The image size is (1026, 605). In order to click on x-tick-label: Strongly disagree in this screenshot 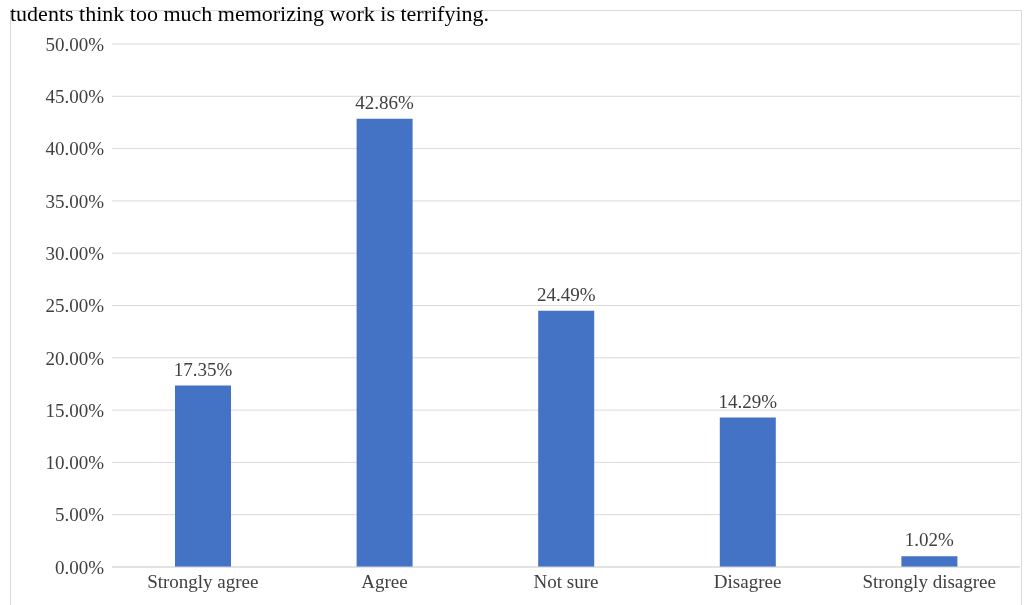, I will do `click(929, 582)`.